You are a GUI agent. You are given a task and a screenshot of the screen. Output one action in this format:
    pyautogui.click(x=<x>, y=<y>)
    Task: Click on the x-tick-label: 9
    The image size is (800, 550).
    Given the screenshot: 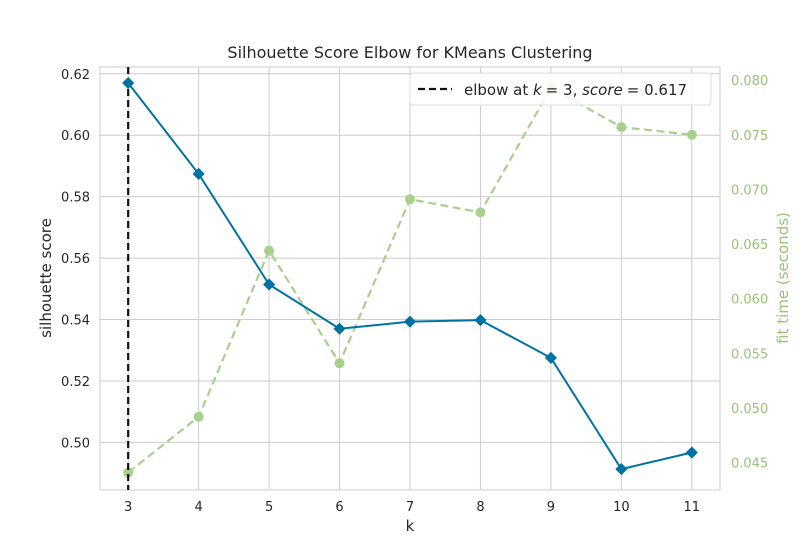 What is the action you would take?
    pyautogui.click(x=551, y=507)
    